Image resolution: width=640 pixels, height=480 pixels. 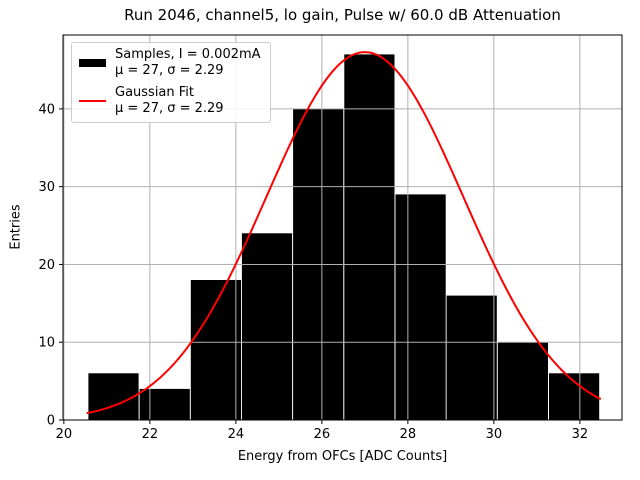 What do you see at coordinates (46, 343) in the screenshot?
I see `y-tick-label: 10` at bounding box center [46, 343].